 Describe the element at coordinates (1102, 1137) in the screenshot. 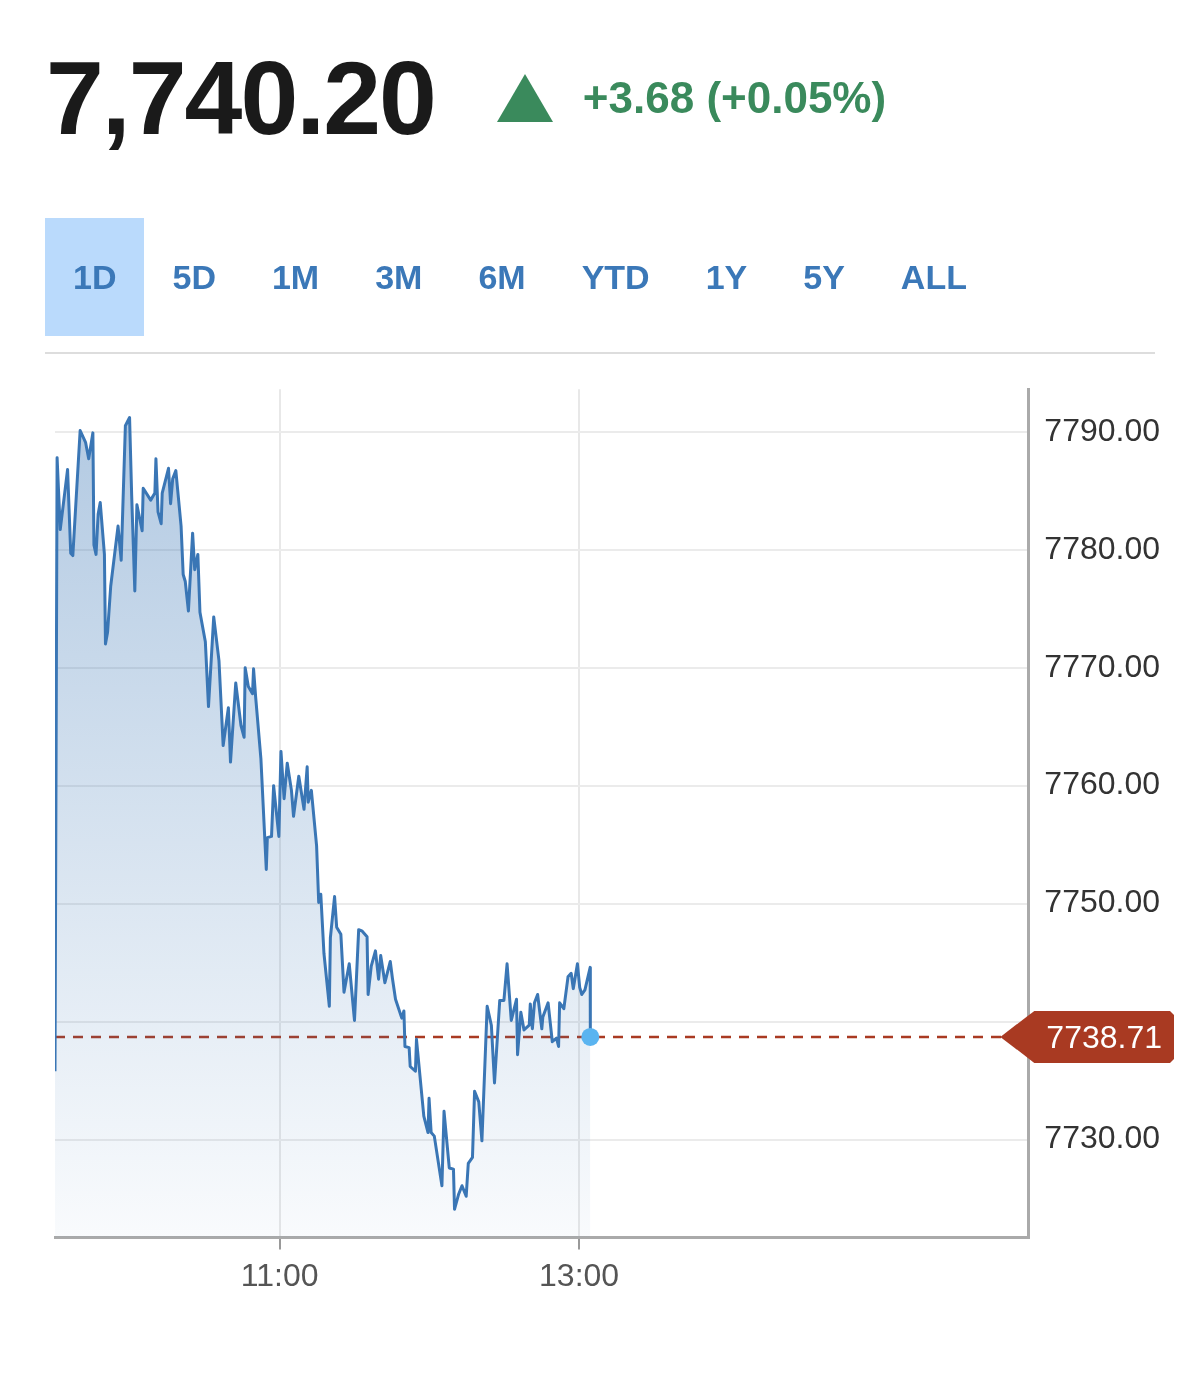

I see `y-tick-label: 7730.00` at that location.